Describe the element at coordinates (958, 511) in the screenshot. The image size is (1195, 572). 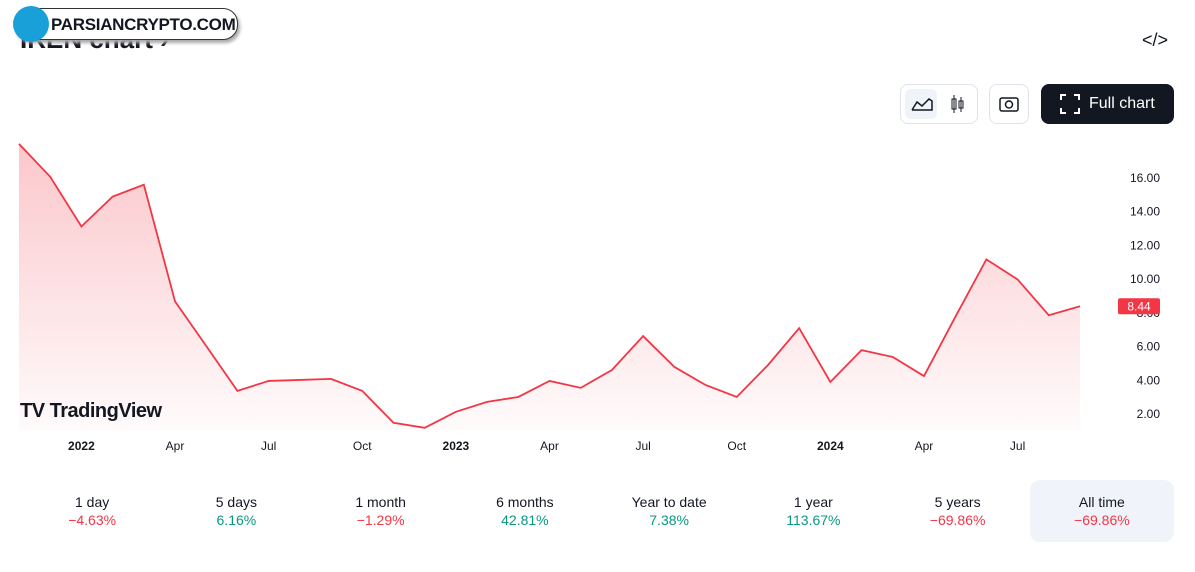
I see `period-cell: 5 years −69.86%` at that location.